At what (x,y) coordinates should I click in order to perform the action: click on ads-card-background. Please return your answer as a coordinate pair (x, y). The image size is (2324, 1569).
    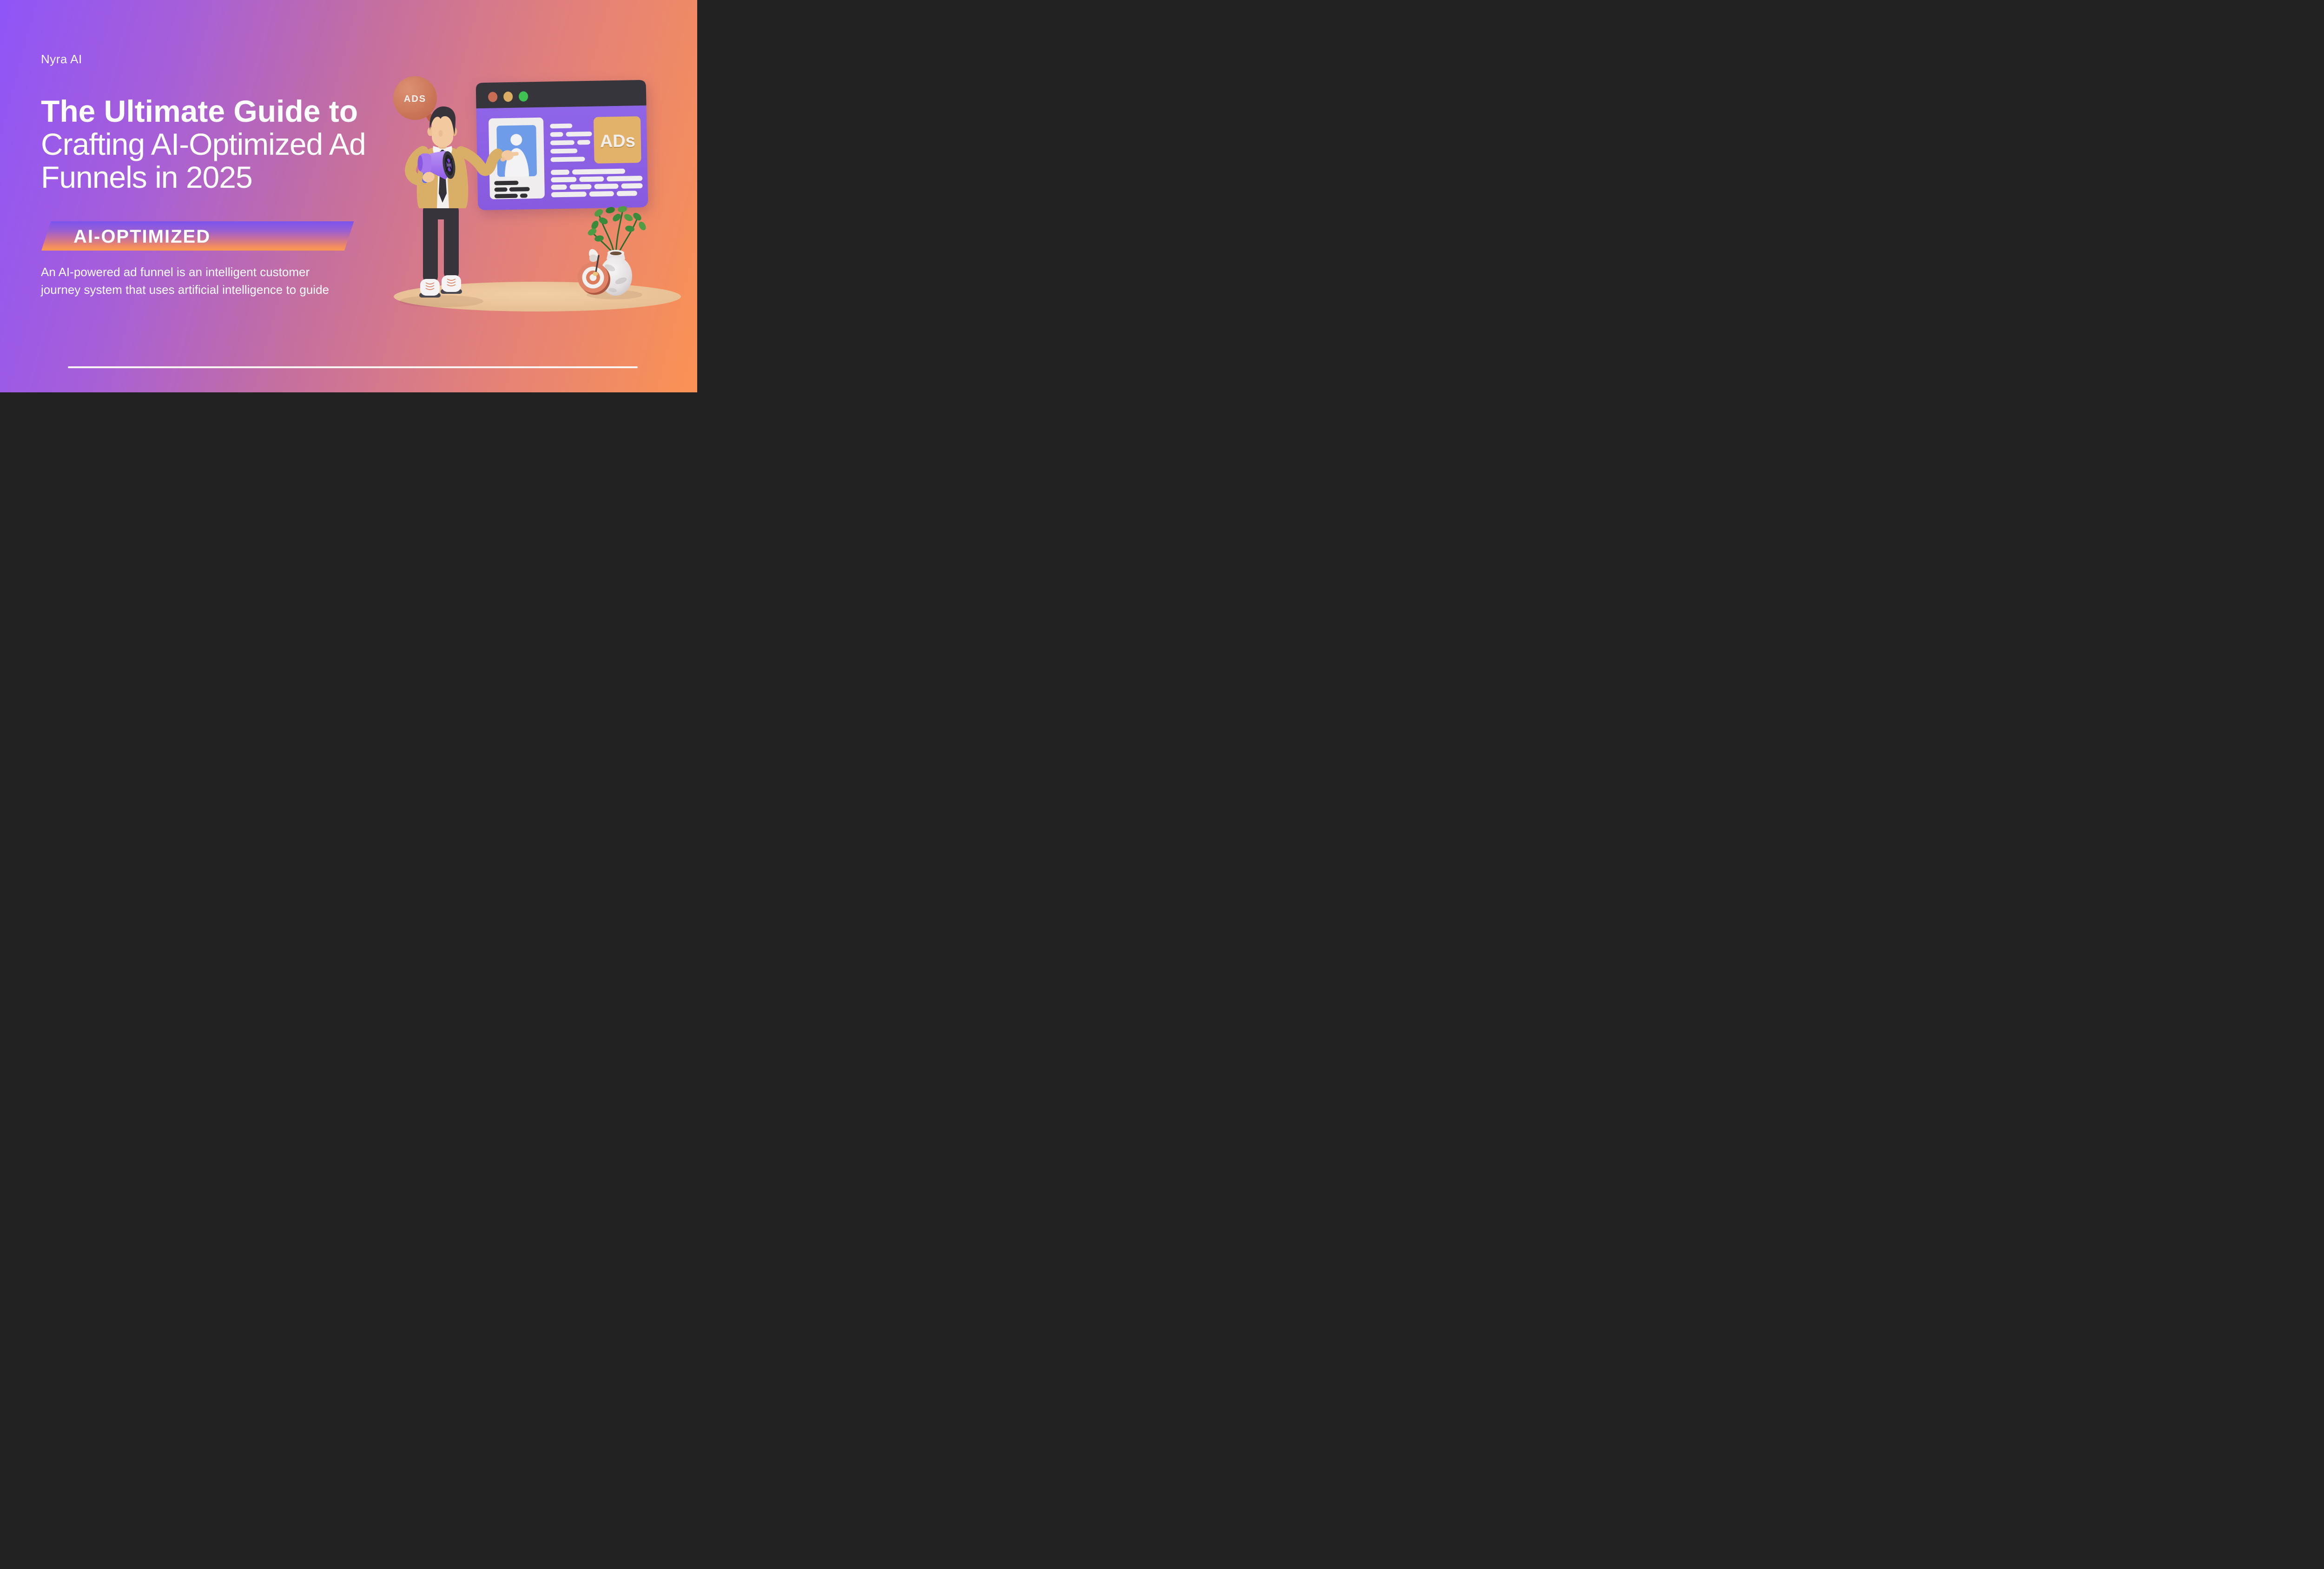
    Looking at the image, I should click on (617, 140).